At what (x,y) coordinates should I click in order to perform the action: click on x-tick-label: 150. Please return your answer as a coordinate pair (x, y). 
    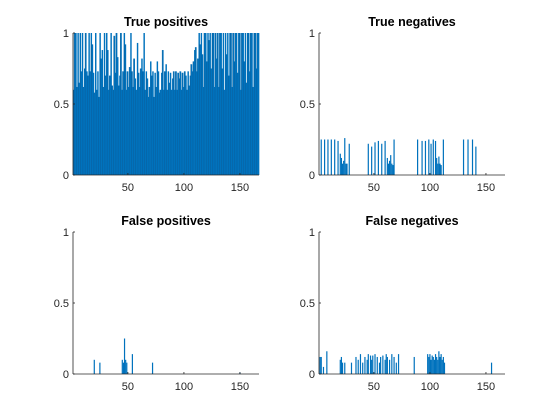
    Looking at the image, I should click on (486, 188).